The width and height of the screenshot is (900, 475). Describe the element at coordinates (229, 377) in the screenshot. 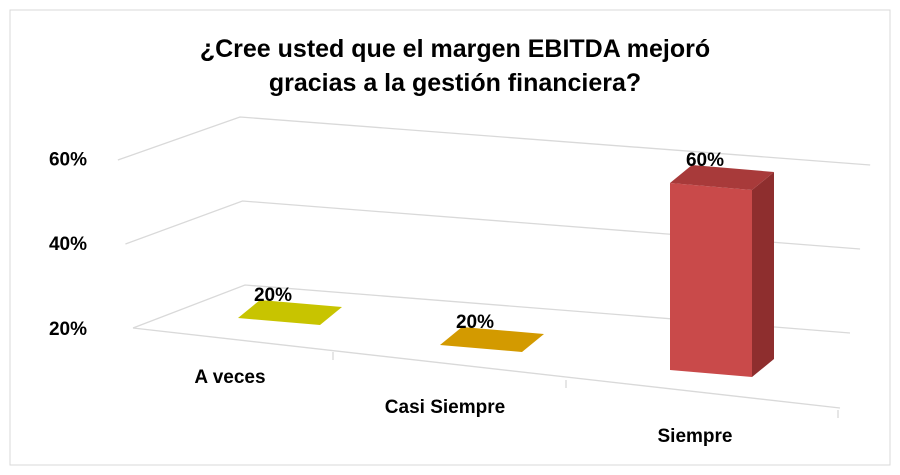

I see `x-tick-label: A veces` at that location.